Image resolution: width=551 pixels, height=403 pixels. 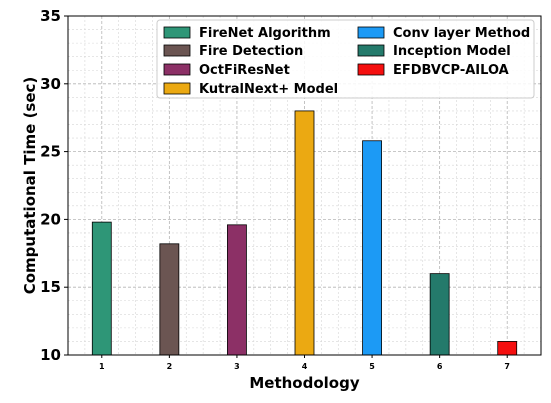 What do you see at coordinates (461, 33) in the screenshot?
I see `legend-label: Conv layer Method` at bounding box center [461, 33].